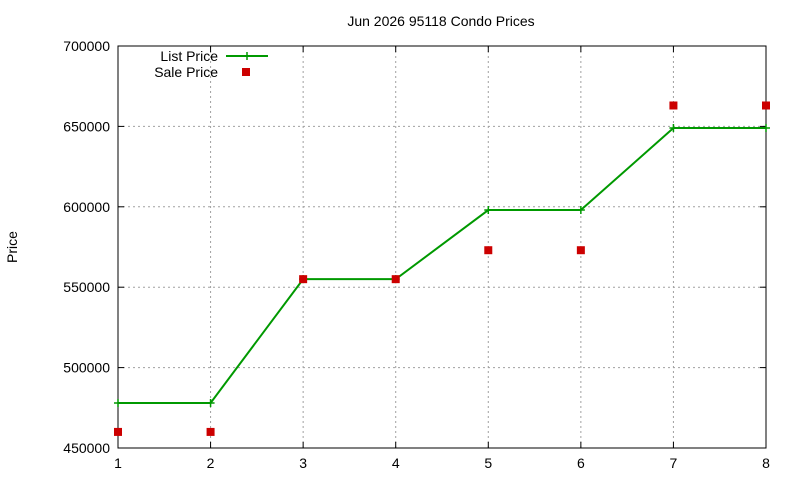  Describe the element at coordinates (86, 46) in the screenshot. I see `y-tick-label: 700000` at that location.